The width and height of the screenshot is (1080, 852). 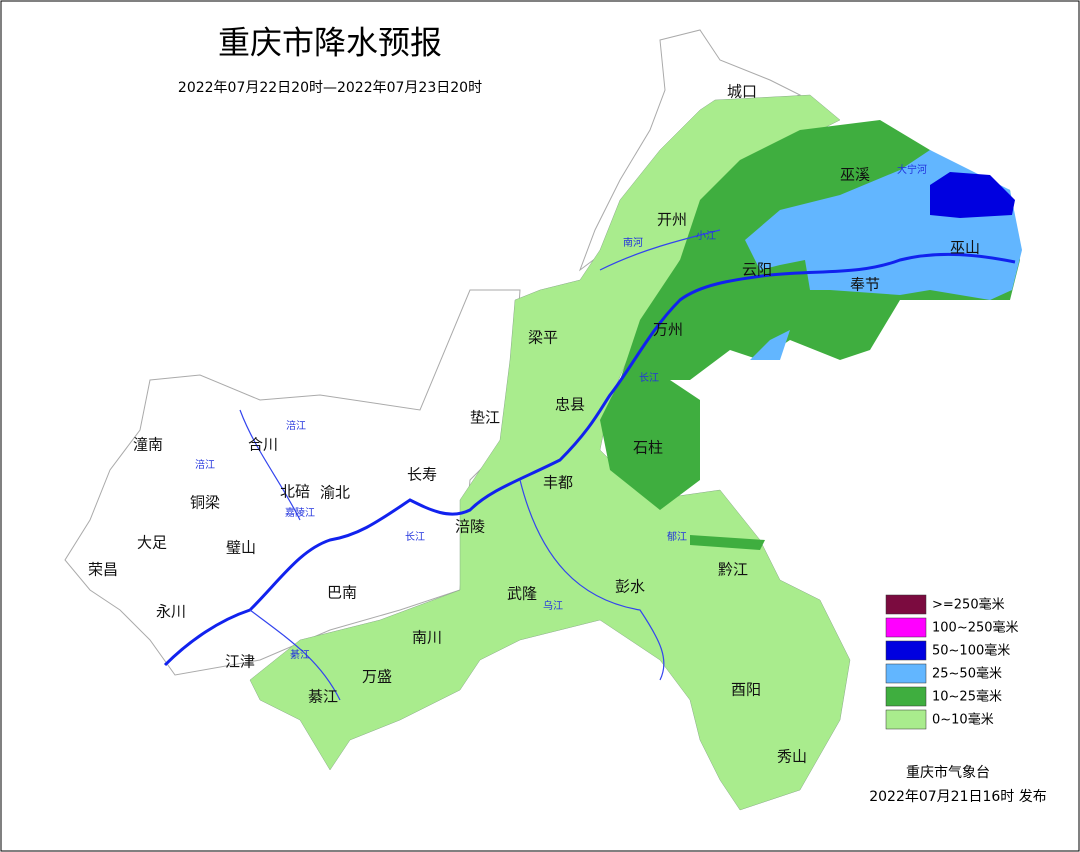 I want to click on district-label: 巴南, so click(x=342, y=593).